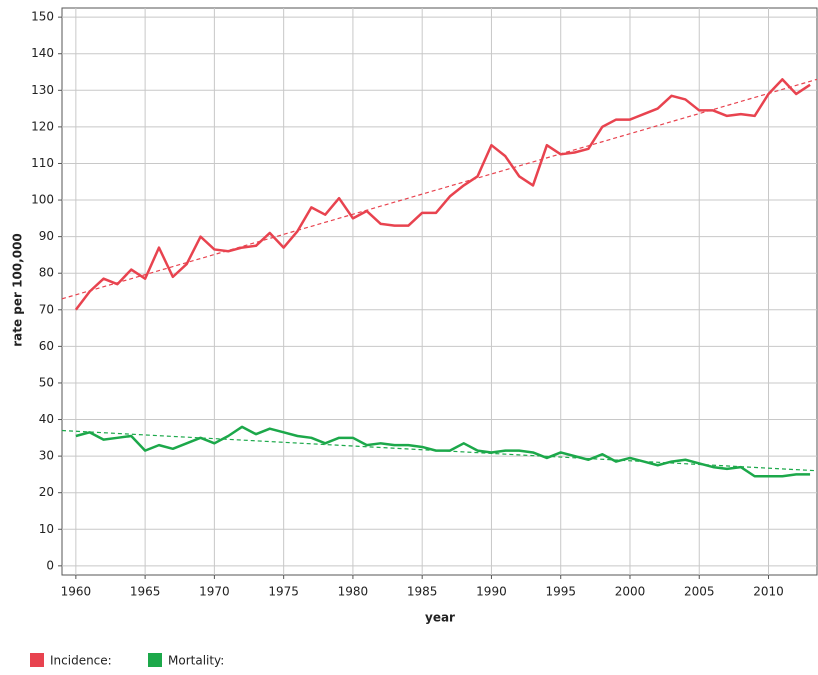  I want to click on x-tick-label: 2000, so click(630, 592).